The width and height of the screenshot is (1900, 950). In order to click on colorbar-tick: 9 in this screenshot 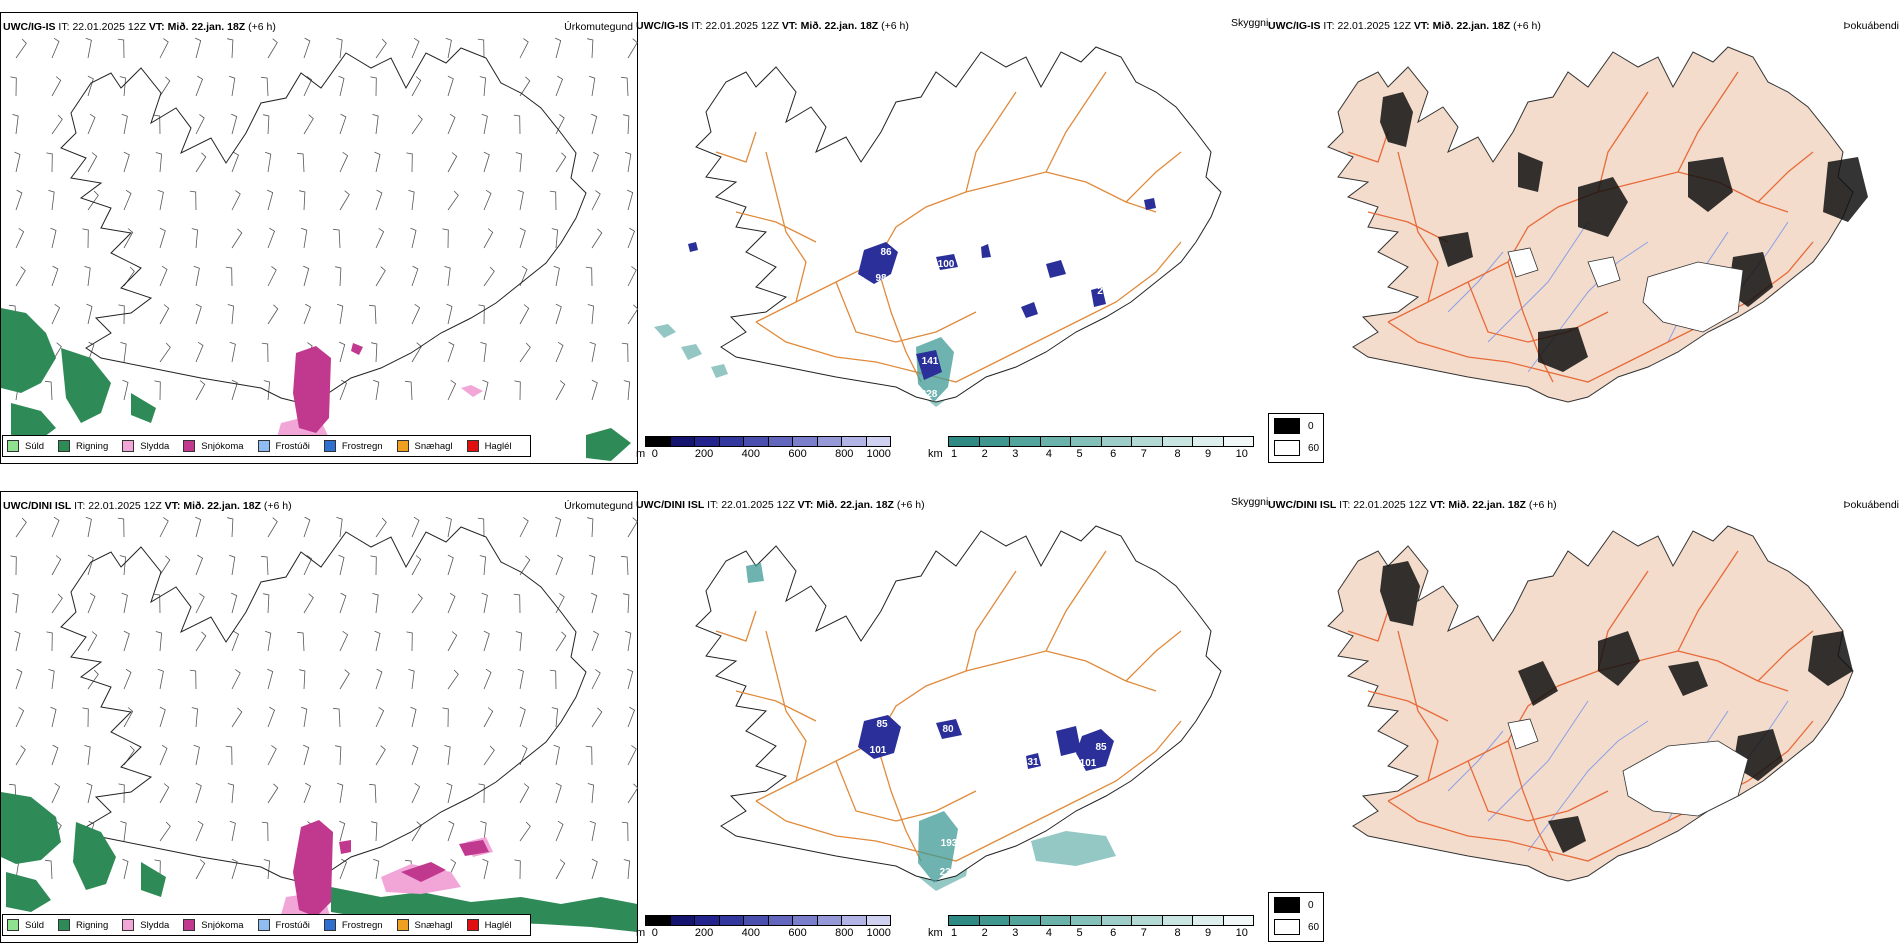, I will do `click(1208, 454)`.